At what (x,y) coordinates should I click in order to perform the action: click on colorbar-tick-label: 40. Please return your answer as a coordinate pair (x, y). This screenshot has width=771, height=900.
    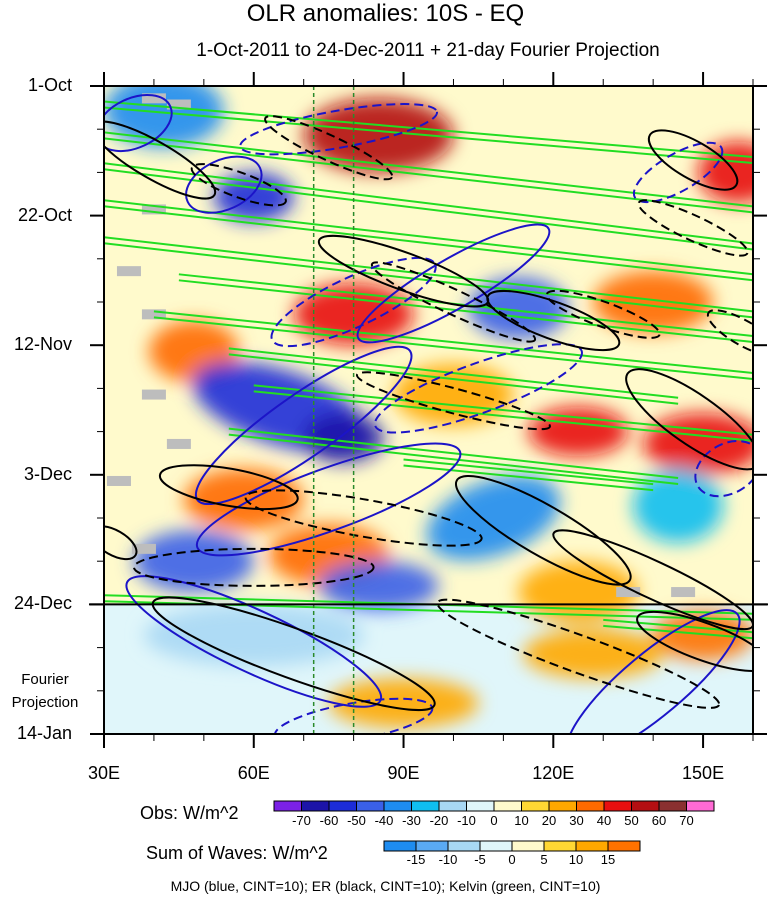
    Looking at the image, I should click on (604, 820).